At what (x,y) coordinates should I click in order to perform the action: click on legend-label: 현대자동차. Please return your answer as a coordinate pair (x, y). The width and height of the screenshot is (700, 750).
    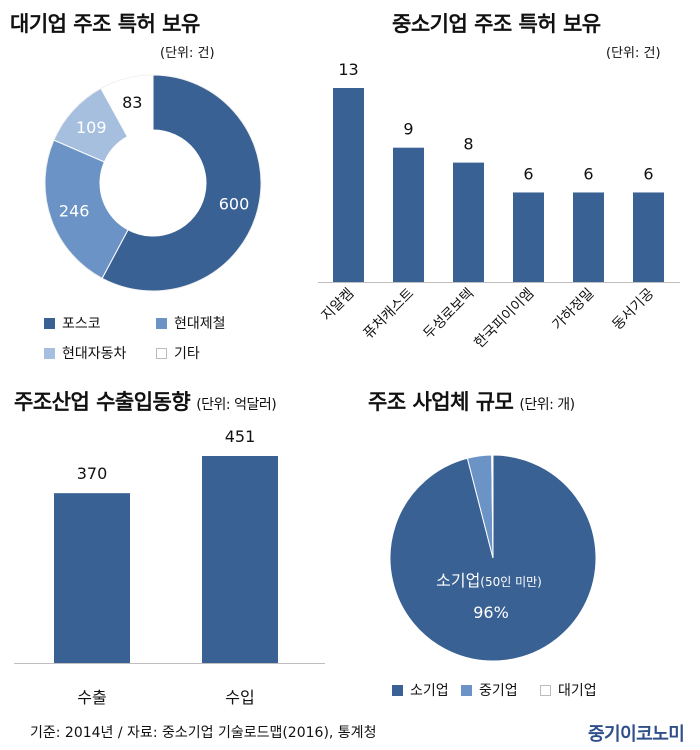
    Looking at the image, I should click on (94, 354).